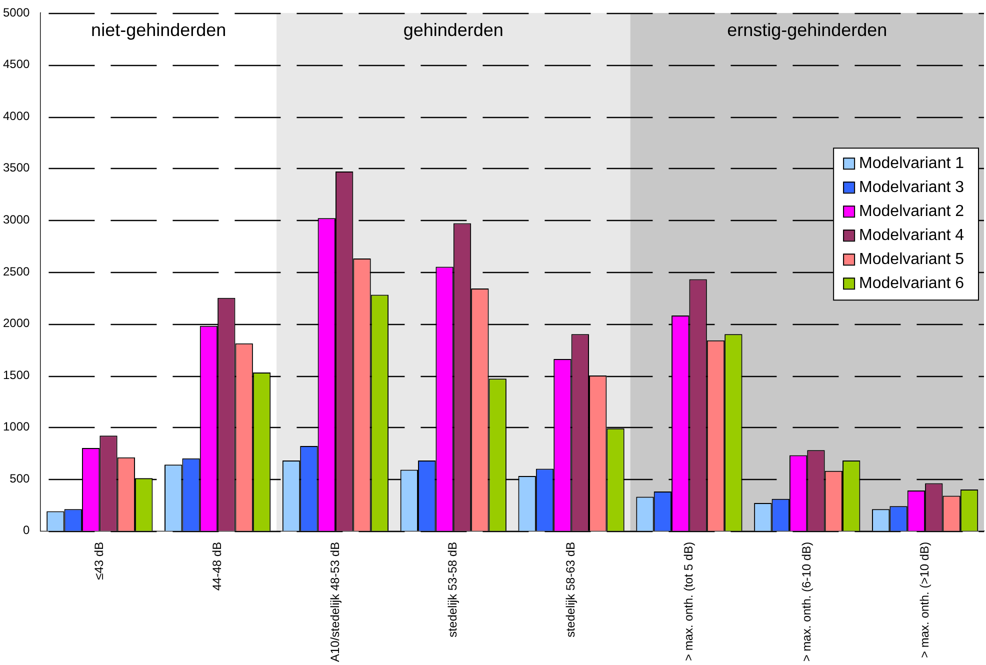  Describe the element at coordinates (16, 323) in the screenshot. I see `y-tick-label: 2000` at that location.